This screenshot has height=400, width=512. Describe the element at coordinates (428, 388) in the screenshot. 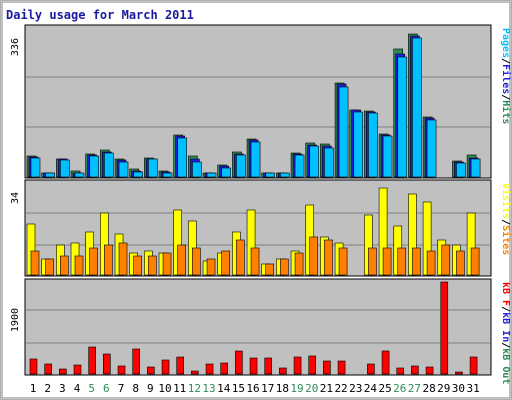

I see `day-label-28: 28` at that location.